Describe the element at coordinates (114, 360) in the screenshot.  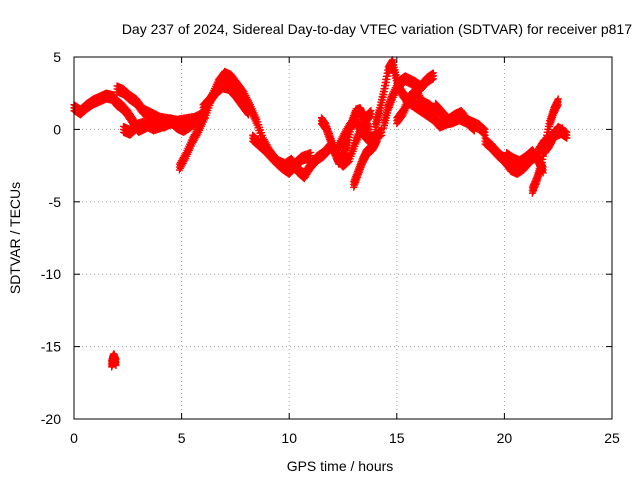
I see `series-outlier` at that location.